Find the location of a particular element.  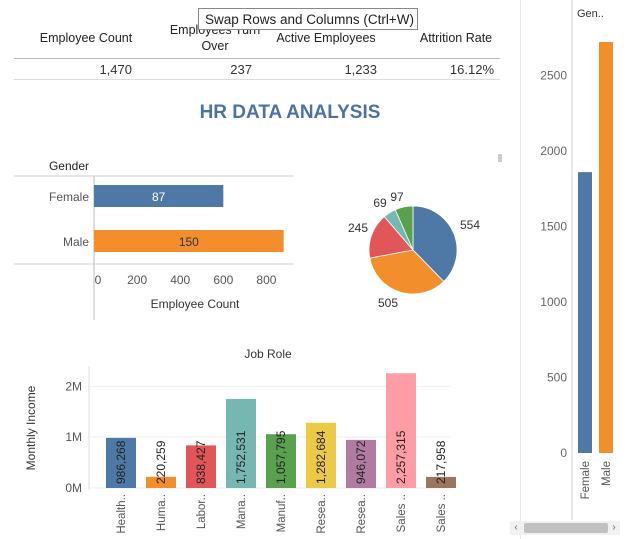

gender-x-tick: 0 is located at coordinates (98, 280).